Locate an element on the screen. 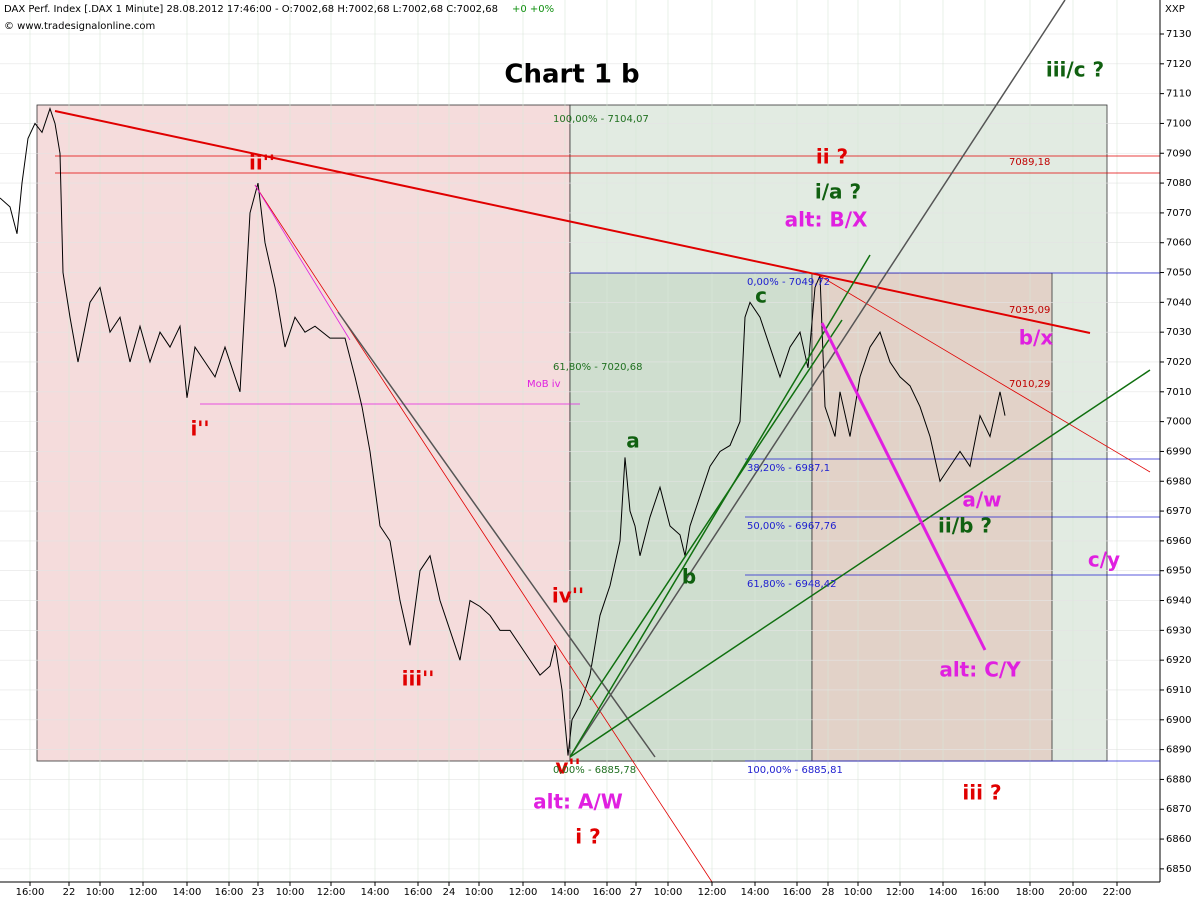 The image size is (1200, 900). annotation: 100,00% - 6885,81 is located at coordinates (795, 770).